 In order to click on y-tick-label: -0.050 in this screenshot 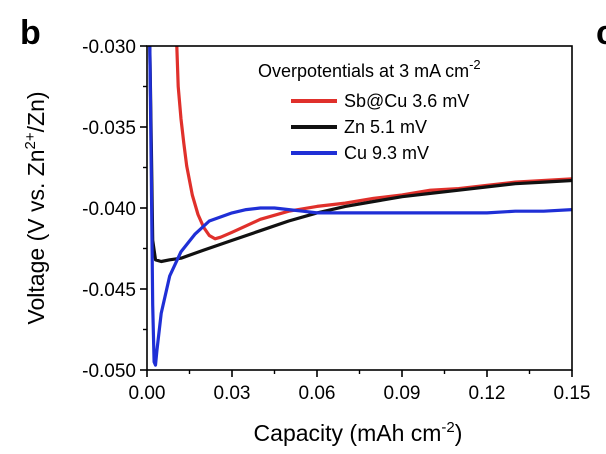, I will do `click(109, 371)`.